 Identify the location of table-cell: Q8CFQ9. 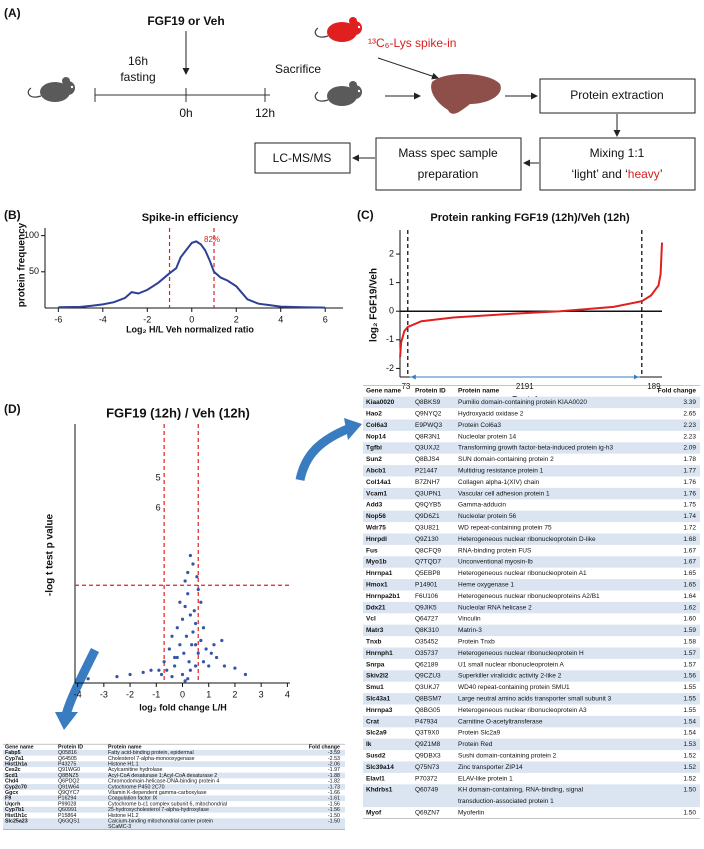
(428, 550).